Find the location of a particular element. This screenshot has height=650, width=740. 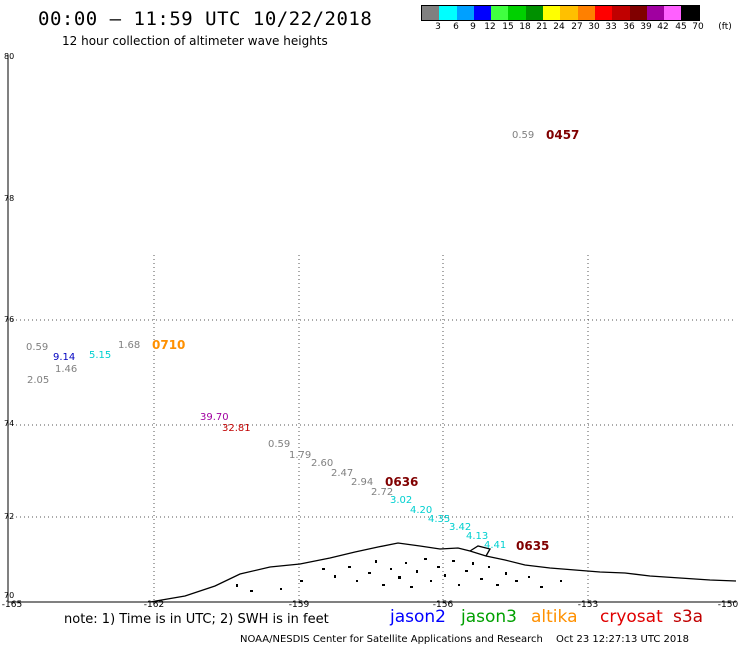

colorbar-label: 70 is located at coordinates (698, 27).